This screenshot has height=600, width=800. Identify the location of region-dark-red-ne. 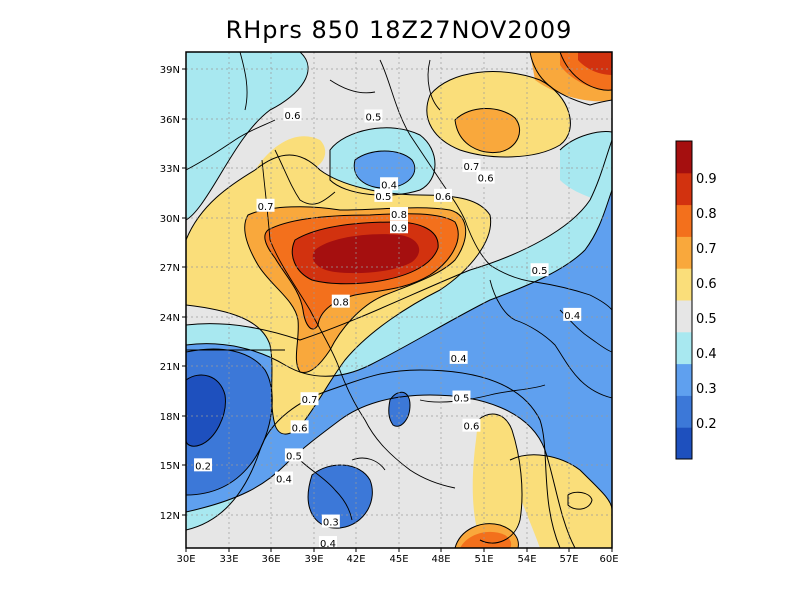
(595, 63).